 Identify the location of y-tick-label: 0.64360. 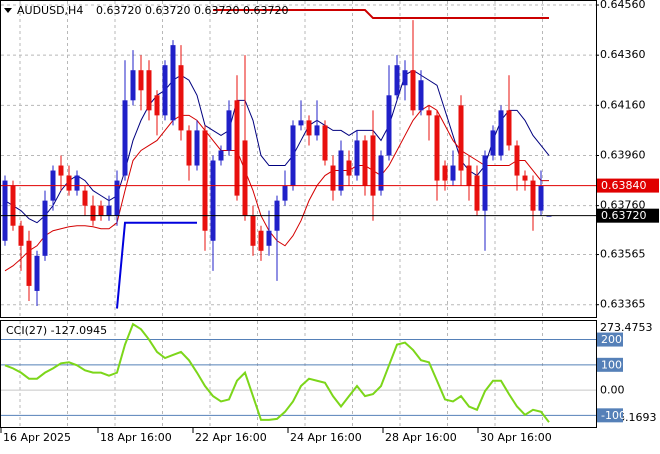
(623, 54).